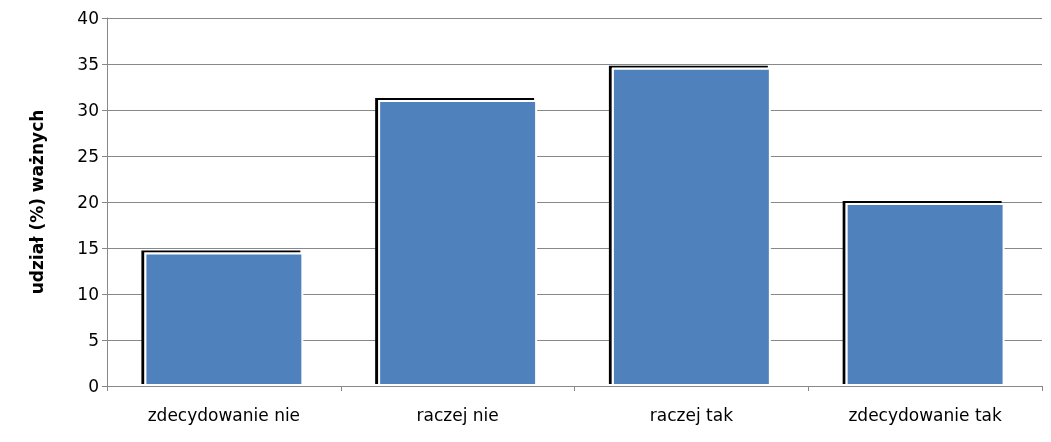 The width and height of the screenshot is (1051, 442). Describe the element at coordinates (36, 202) in the screenshot. I see `y-axis-title: udział (%) ważnych` at that location.